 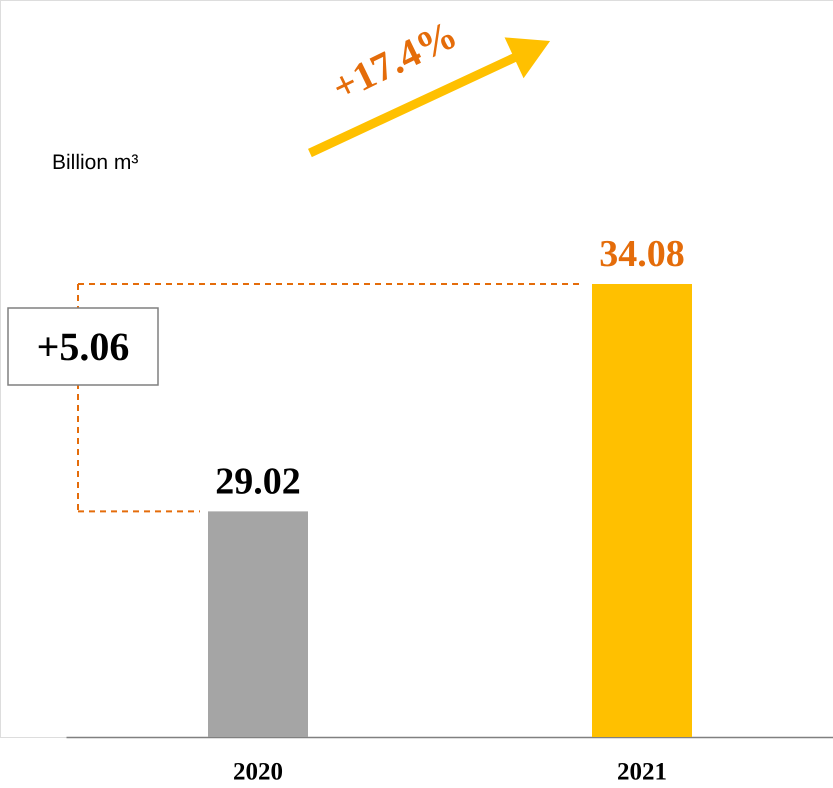 I want to click on data-label: 34.08, so click(x=642, y=254).